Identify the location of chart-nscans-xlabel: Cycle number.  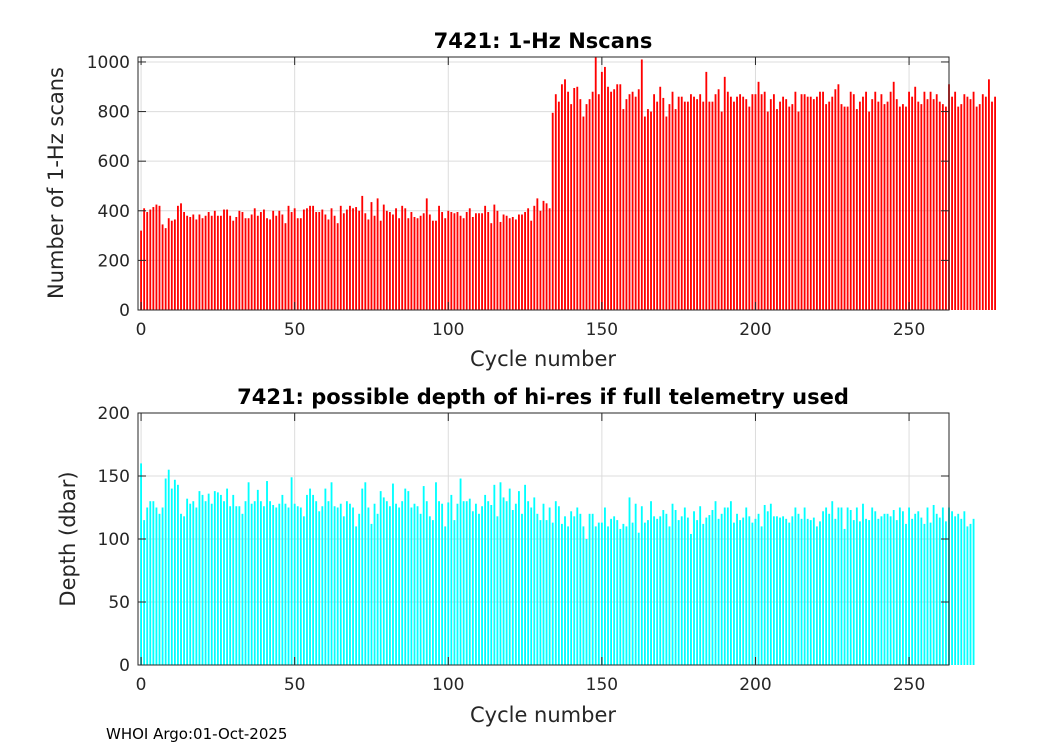
(543, 359).